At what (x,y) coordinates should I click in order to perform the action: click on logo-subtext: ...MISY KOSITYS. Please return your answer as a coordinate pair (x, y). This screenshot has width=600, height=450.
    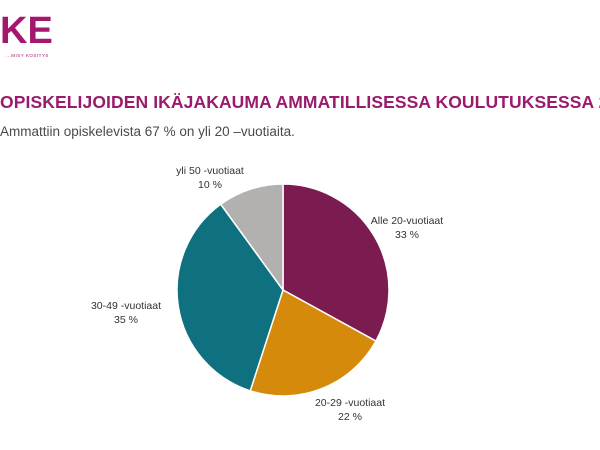
    Looking at the image, I should click on (27, 55).